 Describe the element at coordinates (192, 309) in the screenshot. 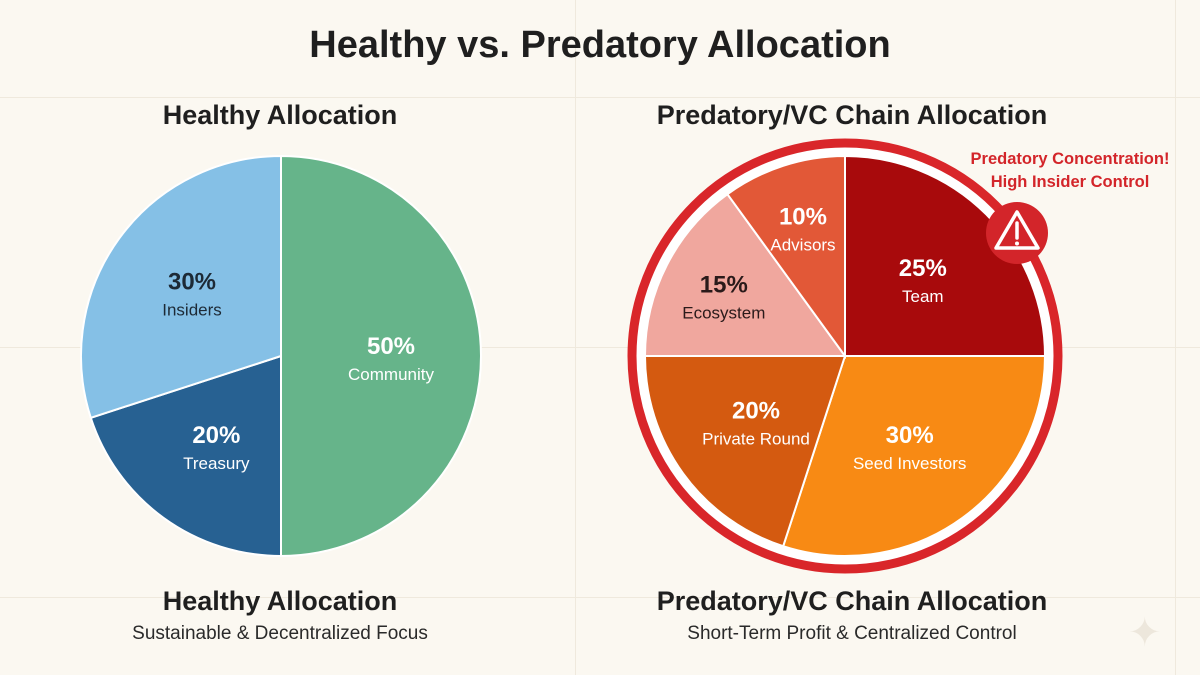

I see `slice-name-label: Insiders` at that location.